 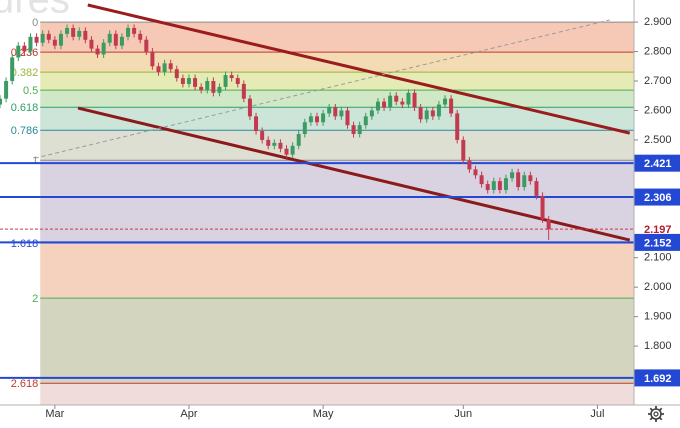 What do you see at coordinates (658, 22) in the screenshot?
I see `y-tick-label: 2.900` at bounding box center [658, 22].